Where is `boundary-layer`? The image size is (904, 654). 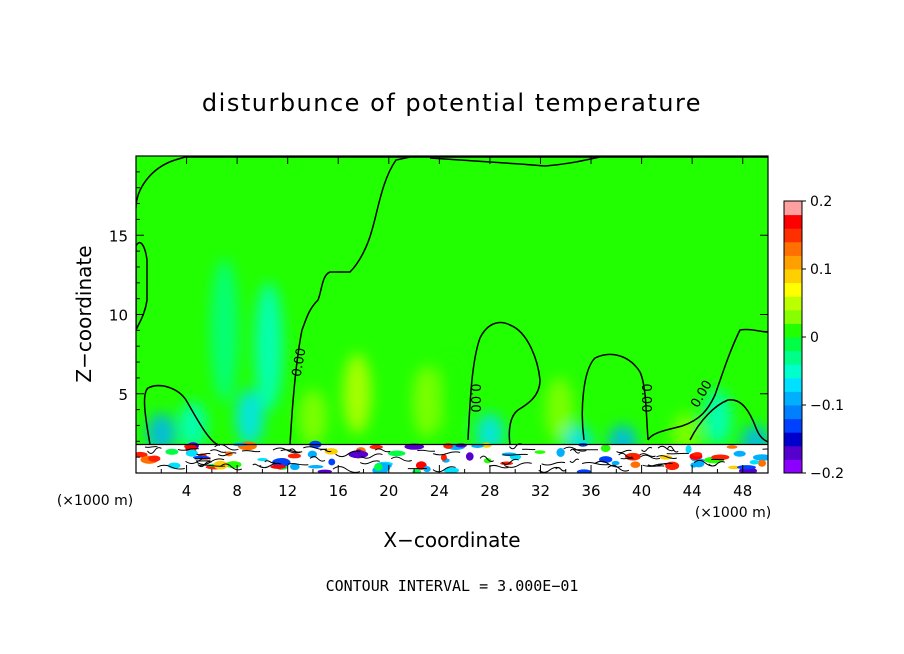 boundary-layer is located at coordinates (452, 456).